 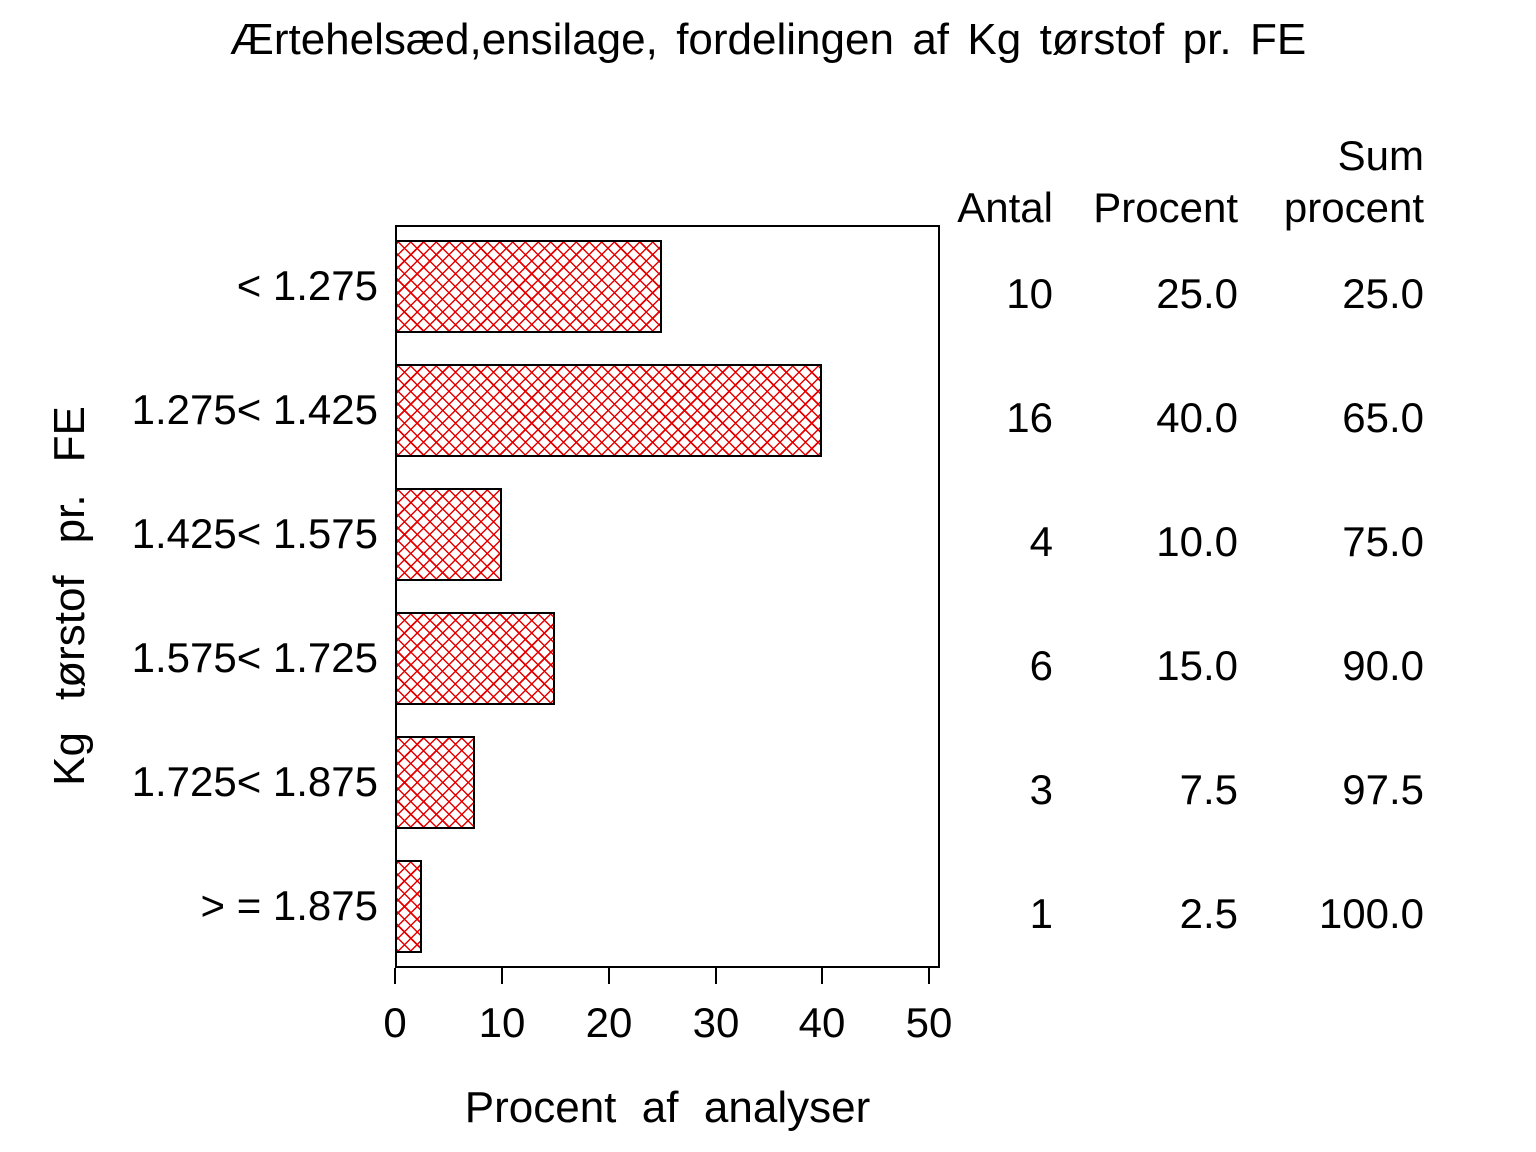 What do you see at coordinates (1041, 541) in the screenshot?
I see `table-cell: 4` at bounding box center [1041, 541].